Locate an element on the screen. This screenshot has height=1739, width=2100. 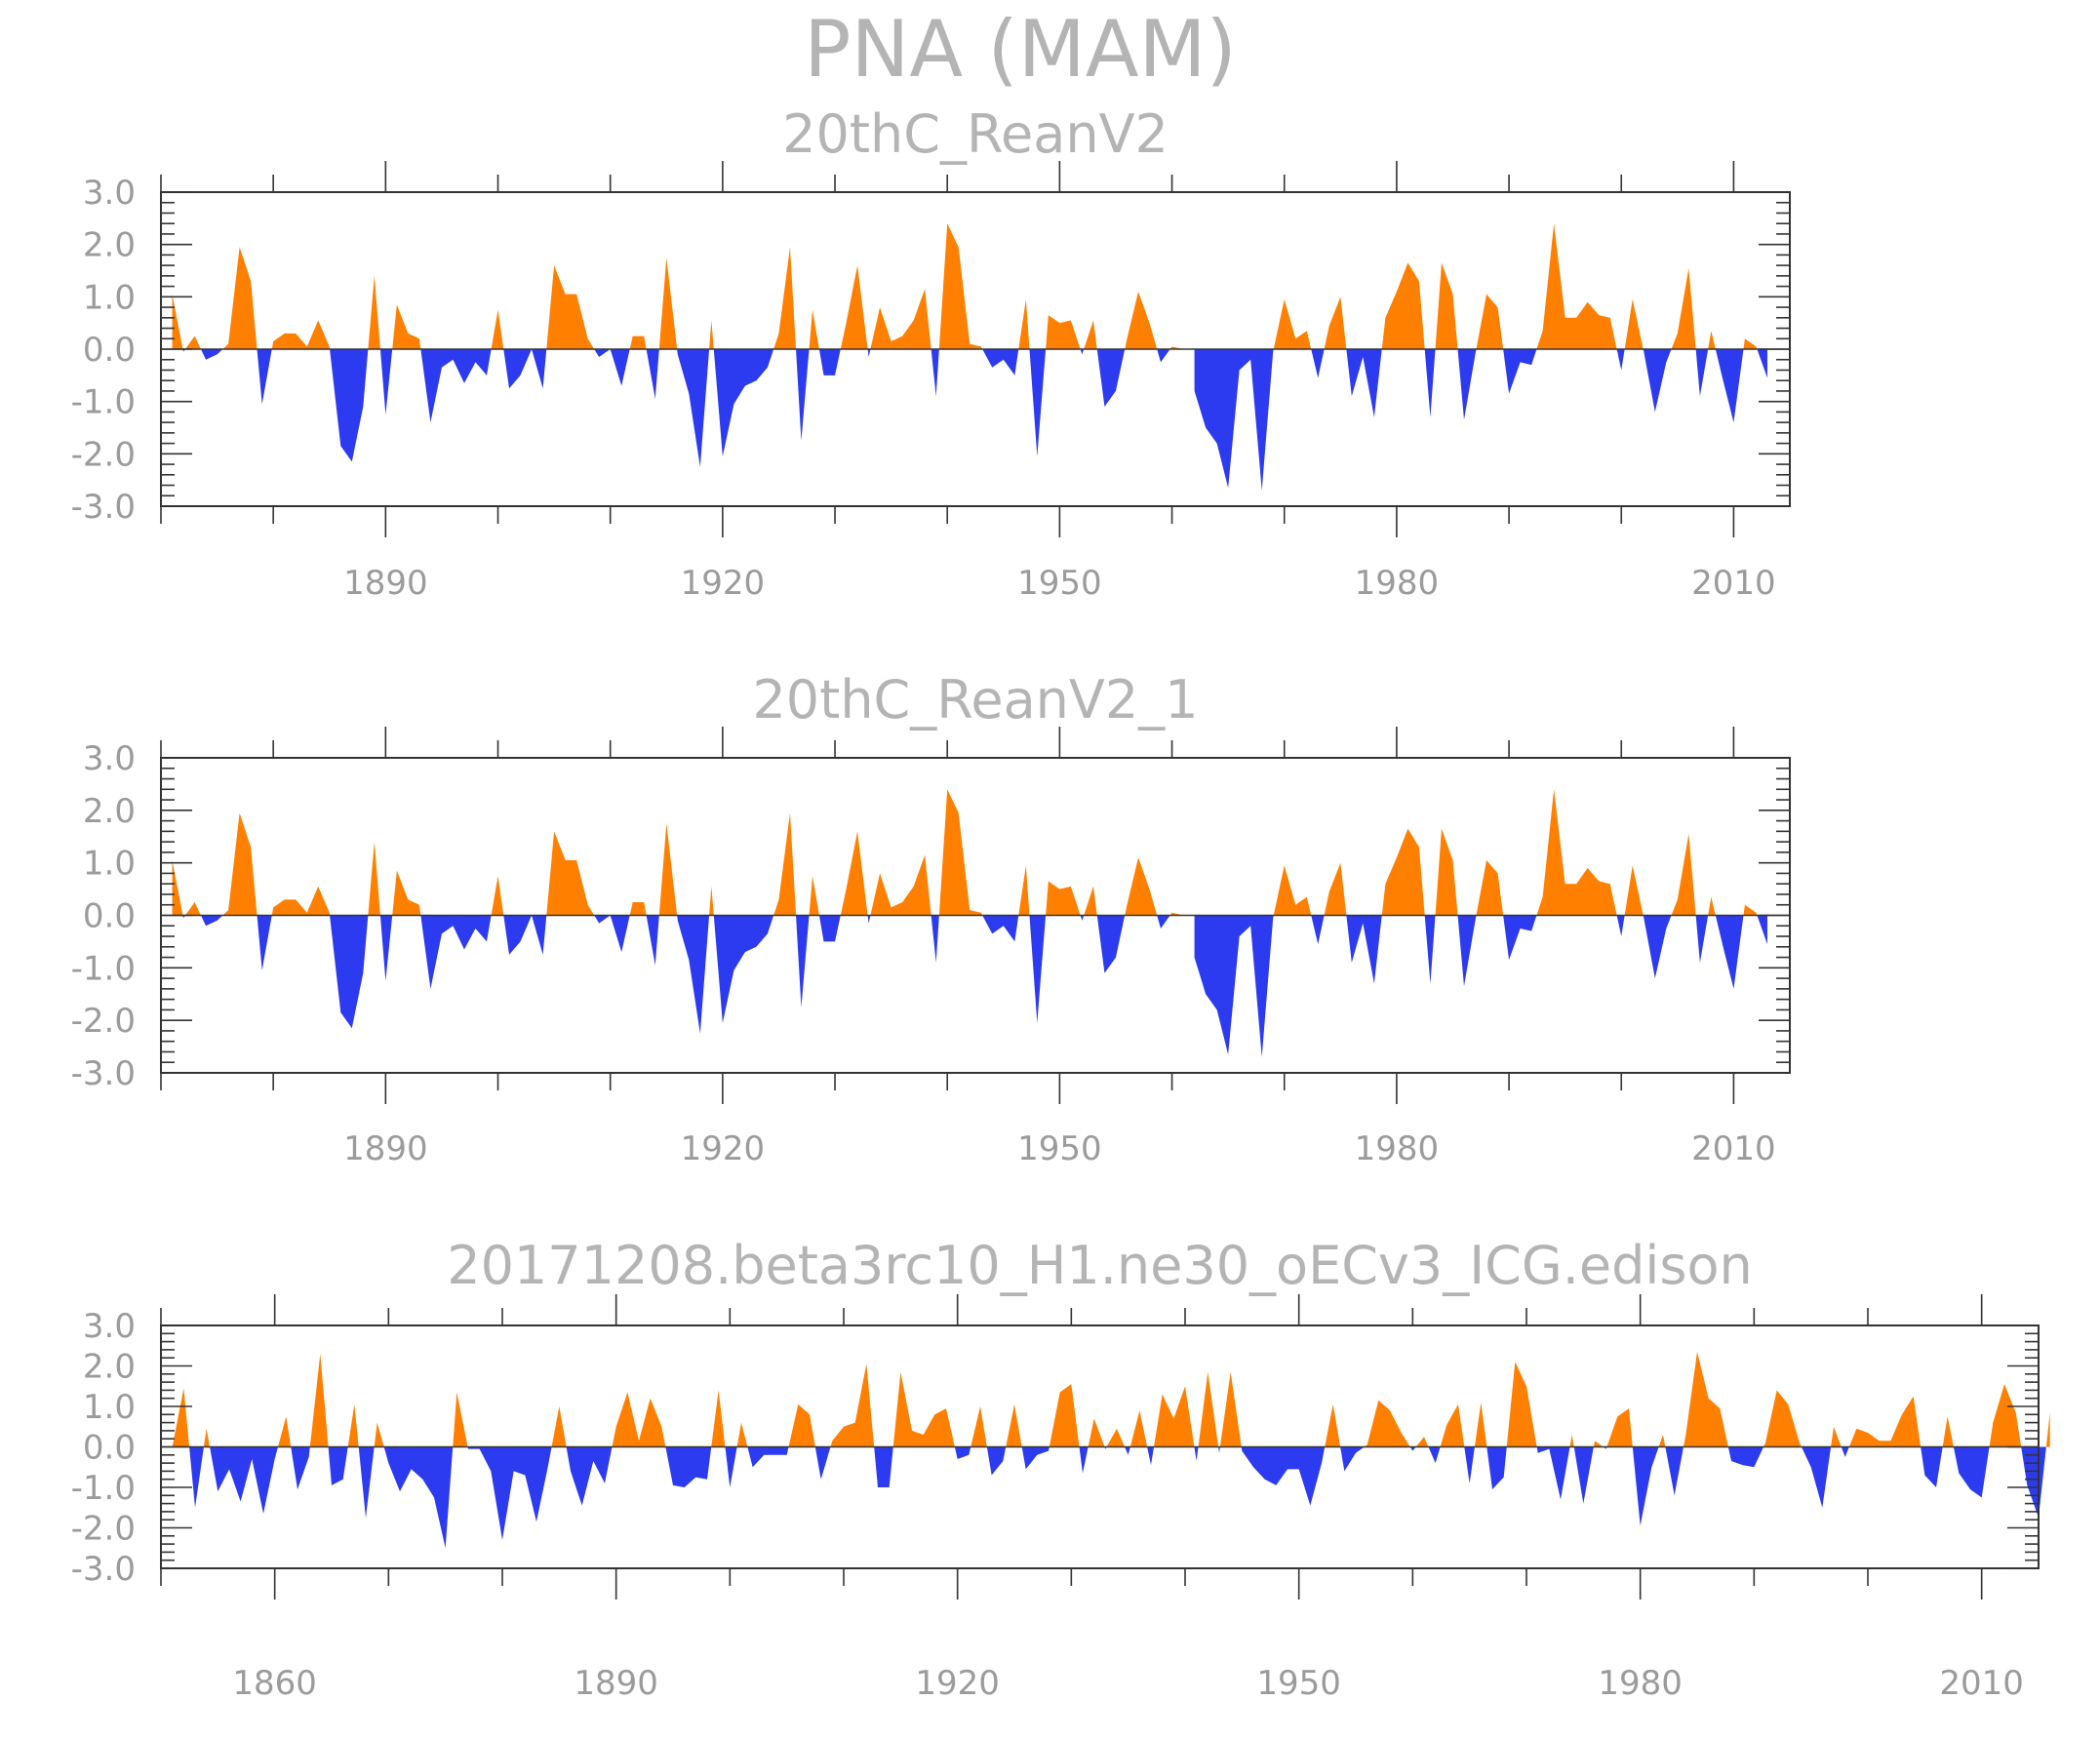
y-tick-label: -1.0 is located at coordinates (103, 968).